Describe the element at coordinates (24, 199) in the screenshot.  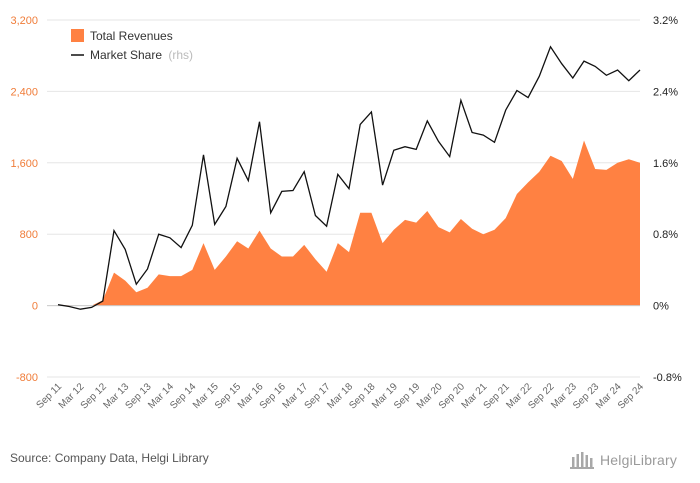
I see `left-axis-ticks: -800 0 800 1,600 2,400 3,200` at that location.